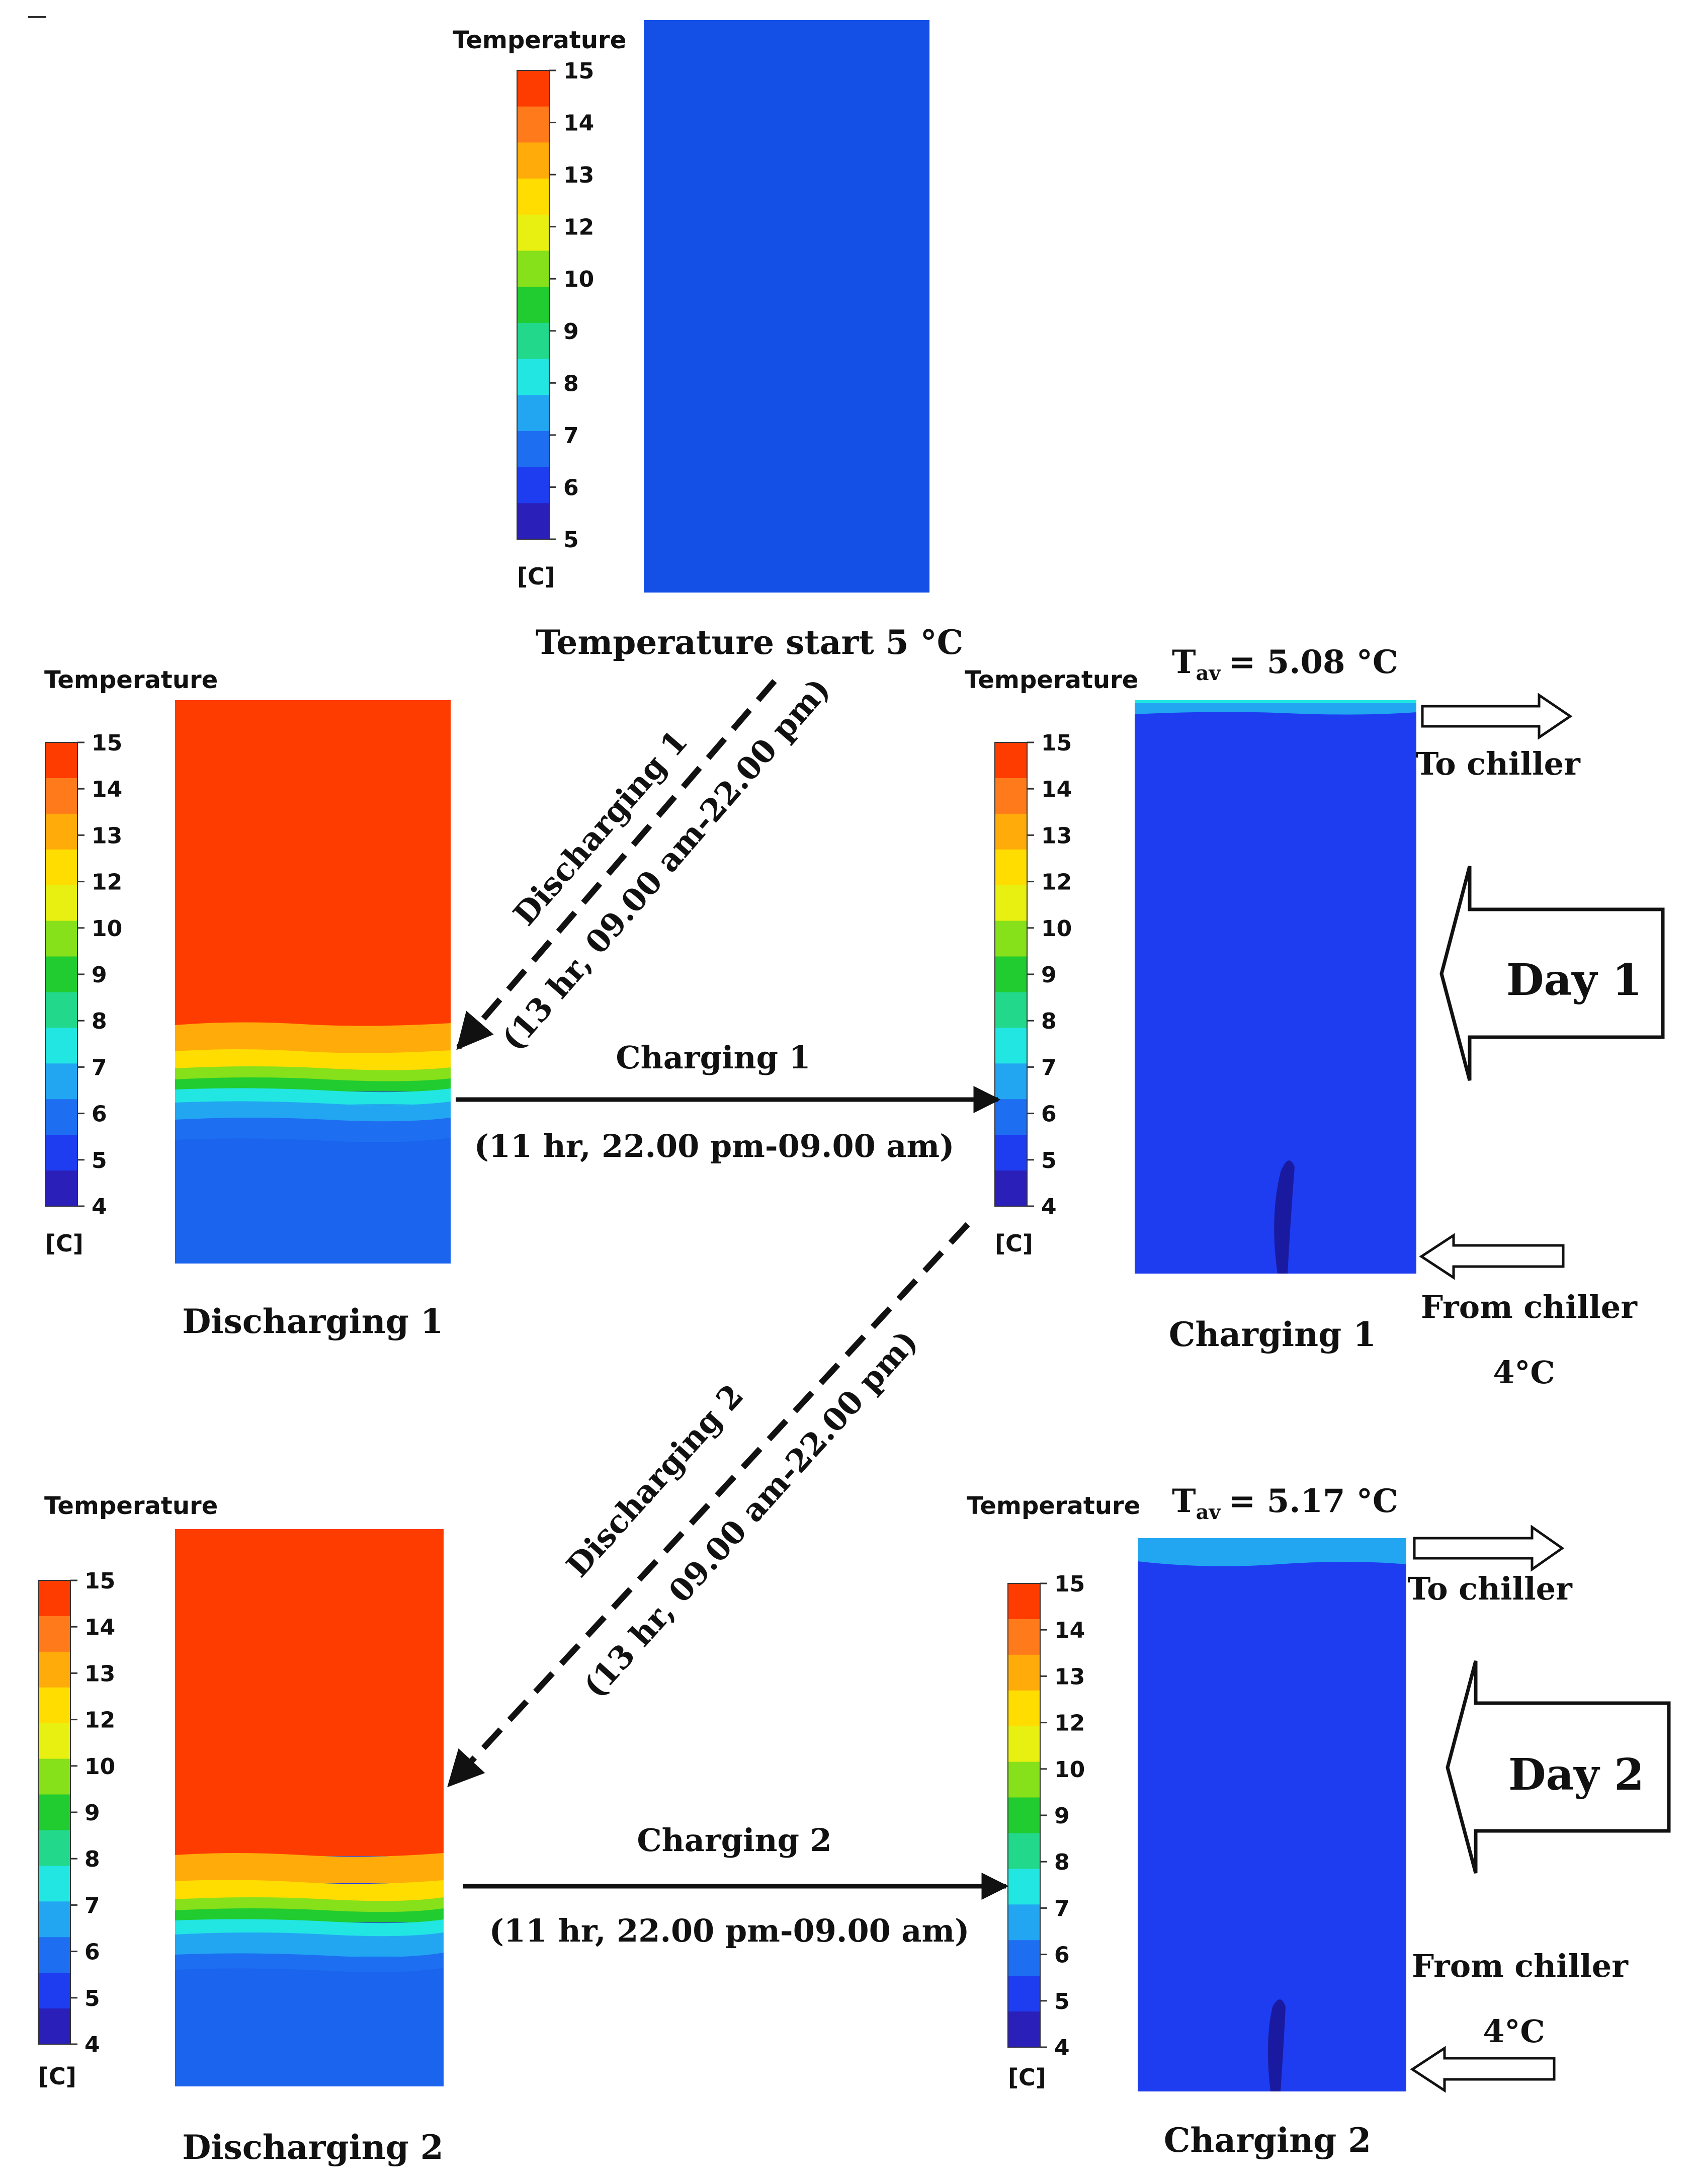 This screenshot has height=2184, width=1697. I want to click on from-chiller-label-1: From chiller, so click(1529, 1307).